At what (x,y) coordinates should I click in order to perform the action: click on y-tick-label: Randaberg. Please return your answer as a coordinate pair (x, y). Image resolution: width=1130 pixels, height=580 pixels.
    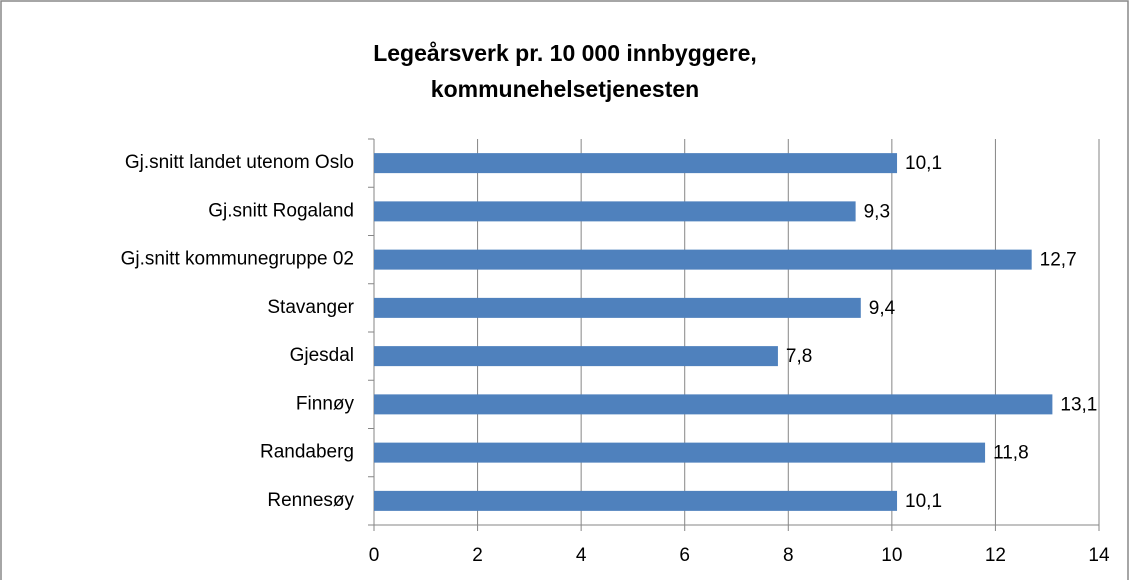
    Looking at the image, I should click on (307, 452).